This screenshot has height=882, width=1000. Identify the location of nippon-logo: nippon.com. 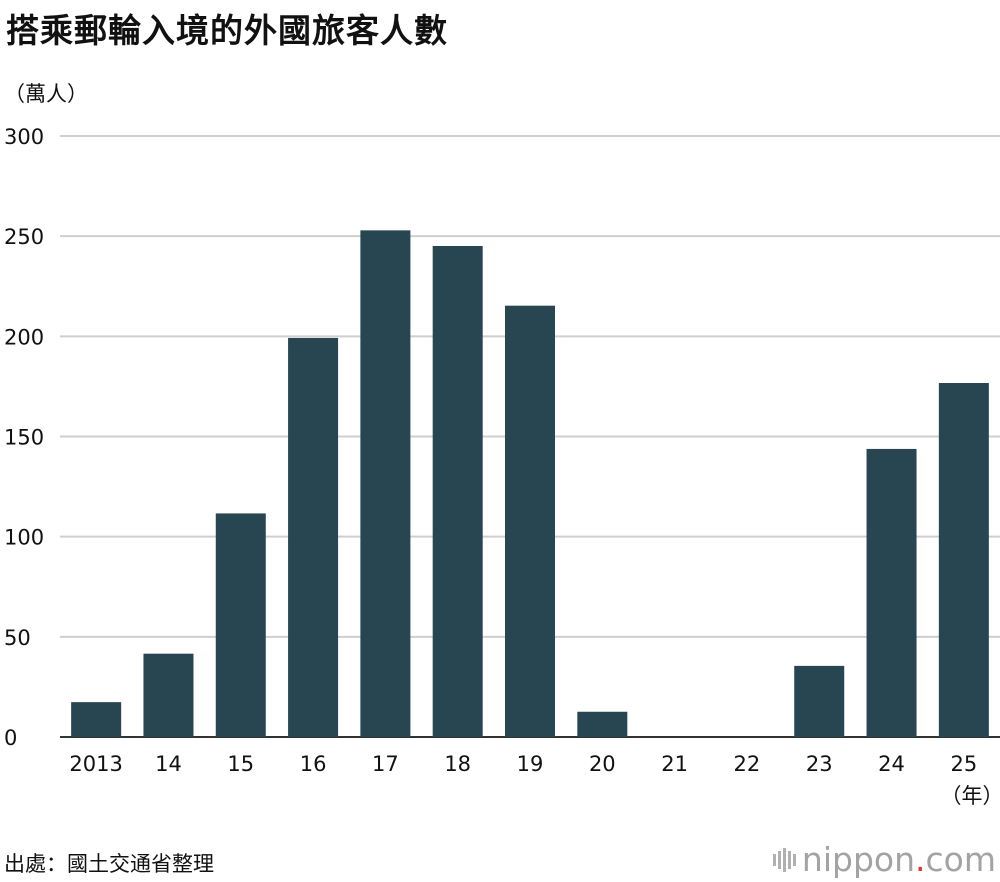
(884, 859).